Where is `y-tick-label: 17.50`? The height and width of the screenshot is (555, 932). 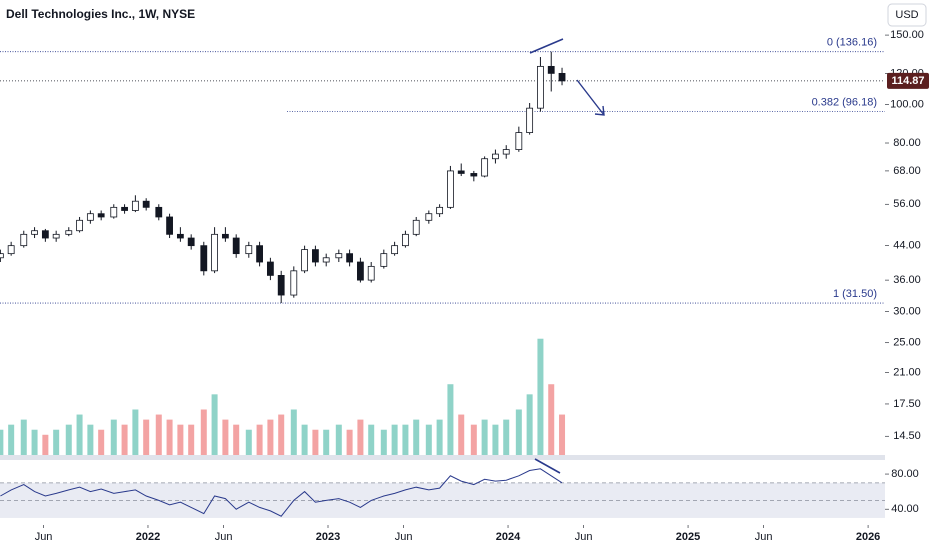 y-tick-label: 17.50 is located at coordinates (907, 404).